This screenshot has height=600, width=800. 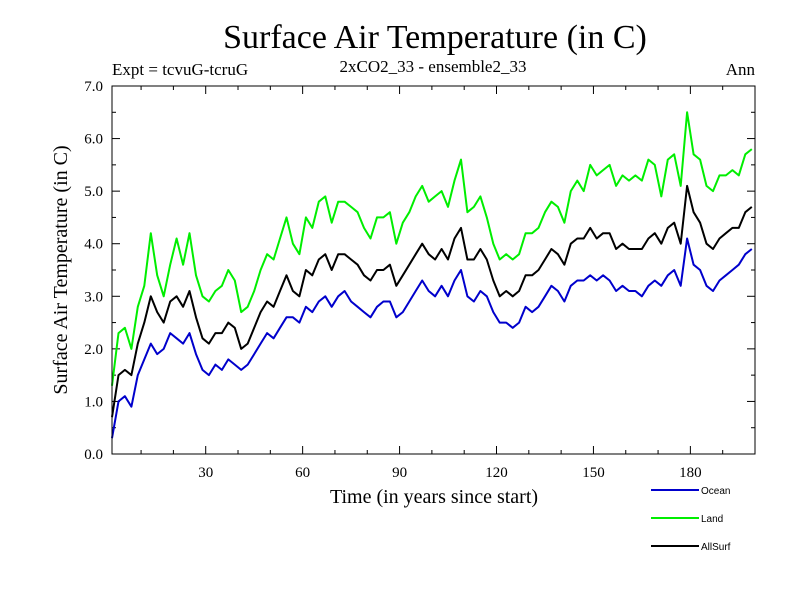 I want to click on x-tick-label: 150, so click(x=593, y=473).